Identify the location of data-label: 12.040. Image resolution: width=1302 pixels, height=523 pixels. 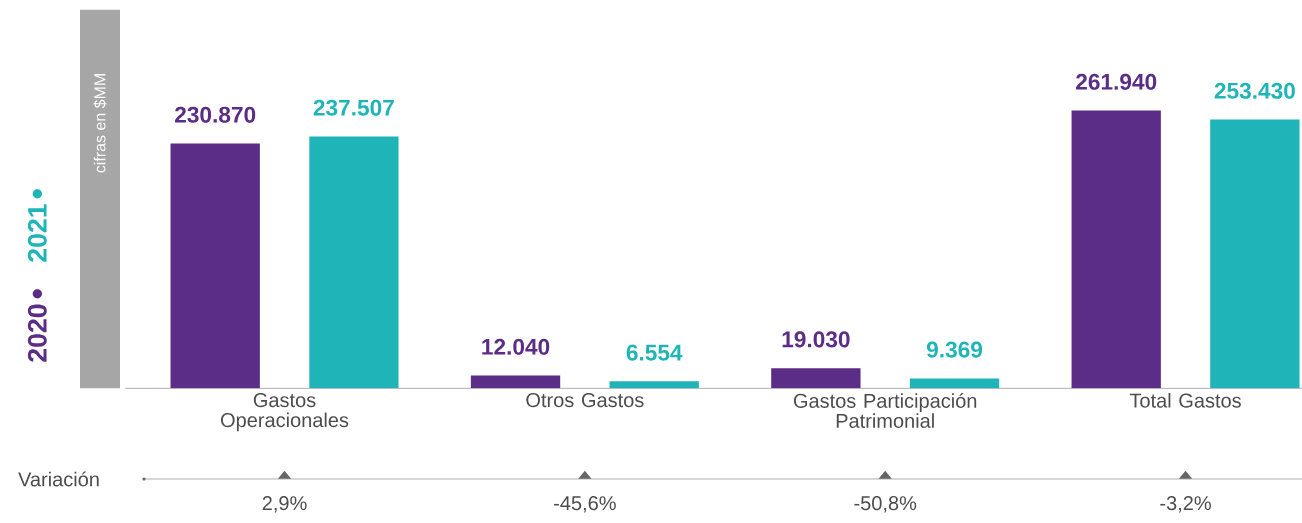
(516, 346).